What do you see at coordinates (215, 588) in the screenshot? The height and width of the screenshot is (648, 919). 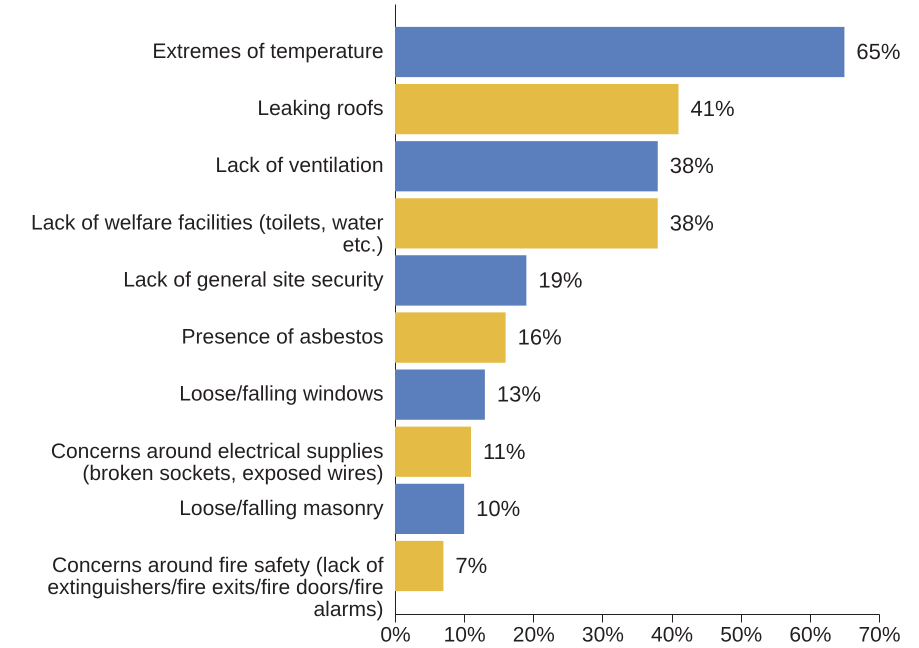 I see `y-tick-label: Concerns around fire safety (lack of extinguishers/fire exits/fire doors/fire alarms)` at bounding box center [215, 588].